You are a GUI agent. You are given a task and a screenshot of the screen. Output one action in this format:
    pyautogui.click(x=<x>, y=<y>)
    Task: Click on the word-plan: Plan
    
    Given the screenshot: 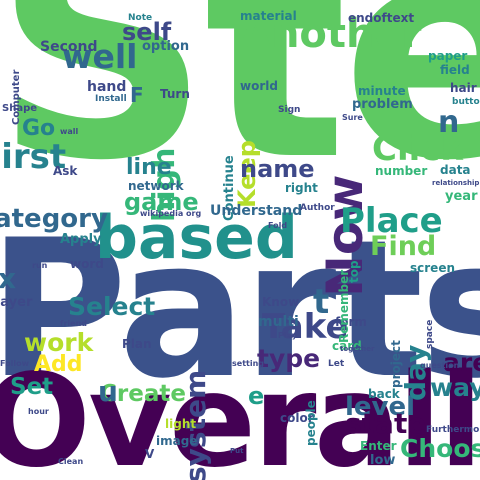 What is the action you would take?
    pyautogui.click(x=137, y=344)
    